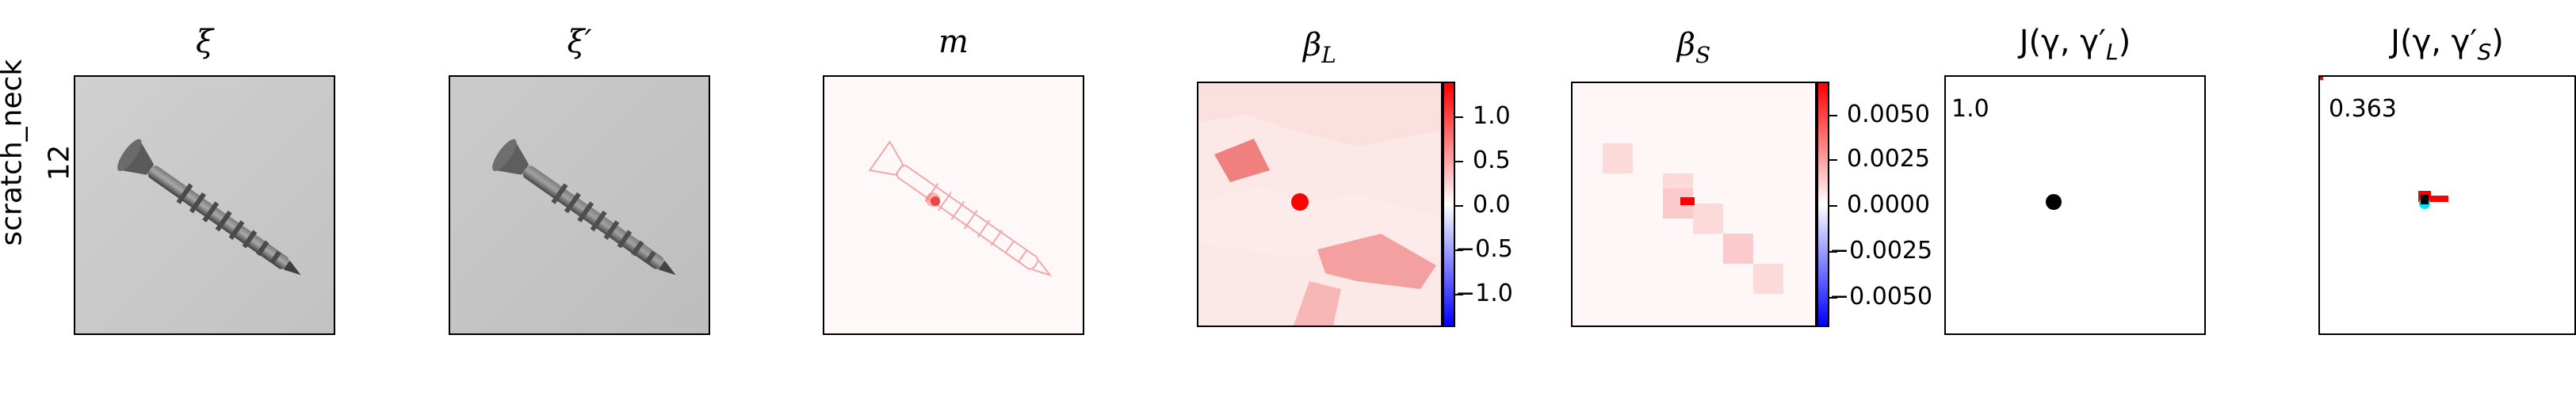 The image size is (2576, 396). I want to click on colorbar-beta-s-tick-3: 0.0000, so click(1888, 205).